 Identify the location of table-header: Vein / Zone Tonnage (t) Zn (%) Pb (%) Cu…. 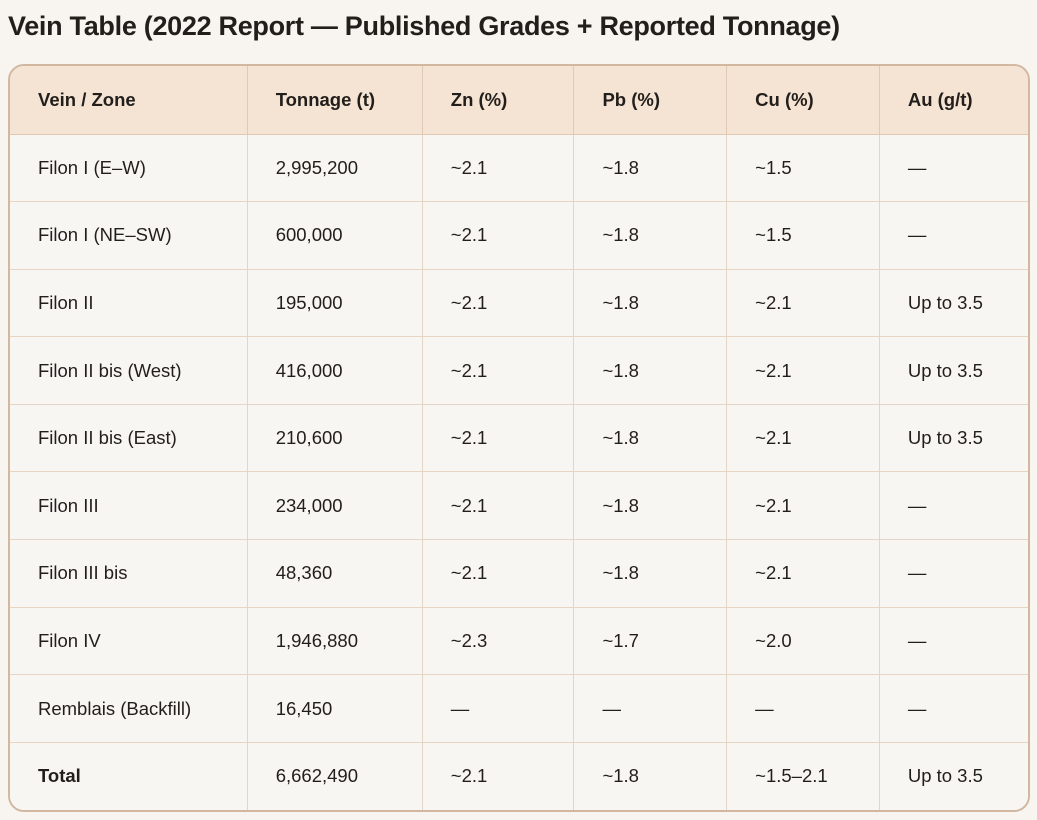
(519, 100).